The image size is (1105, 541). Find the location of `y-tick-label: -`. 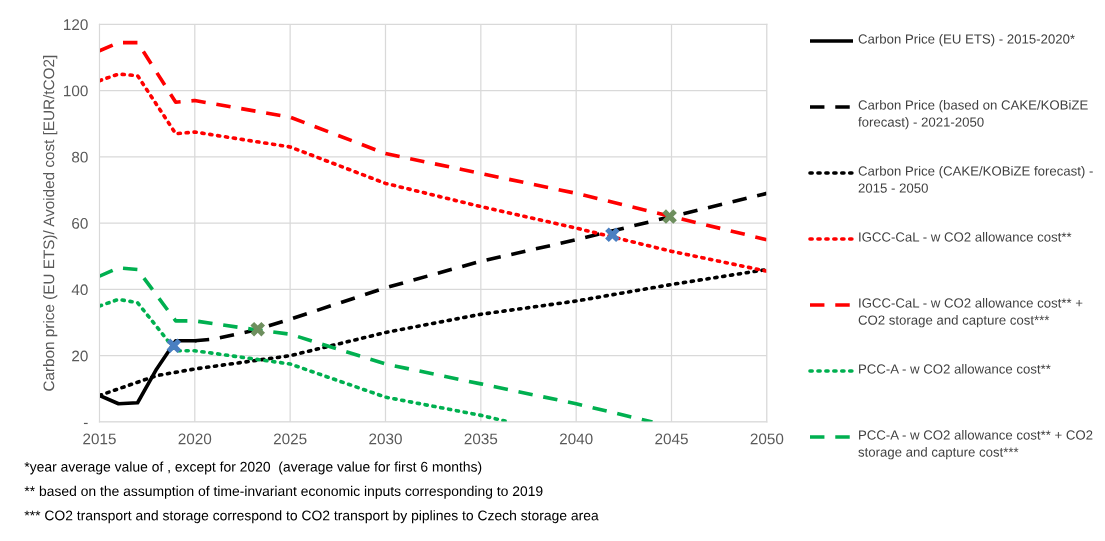

y-tick-label: - is located at coordinates (85, 423).